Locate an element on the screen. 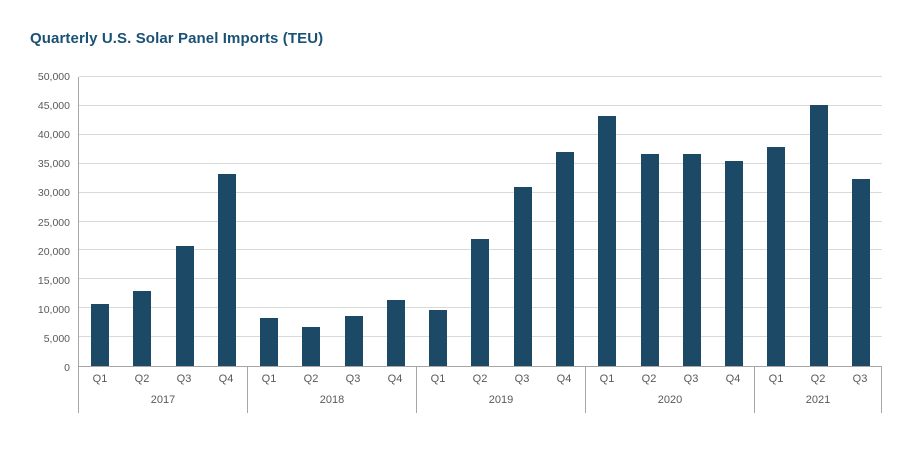  bar-group-2018 is located at coordinates (332, 221).